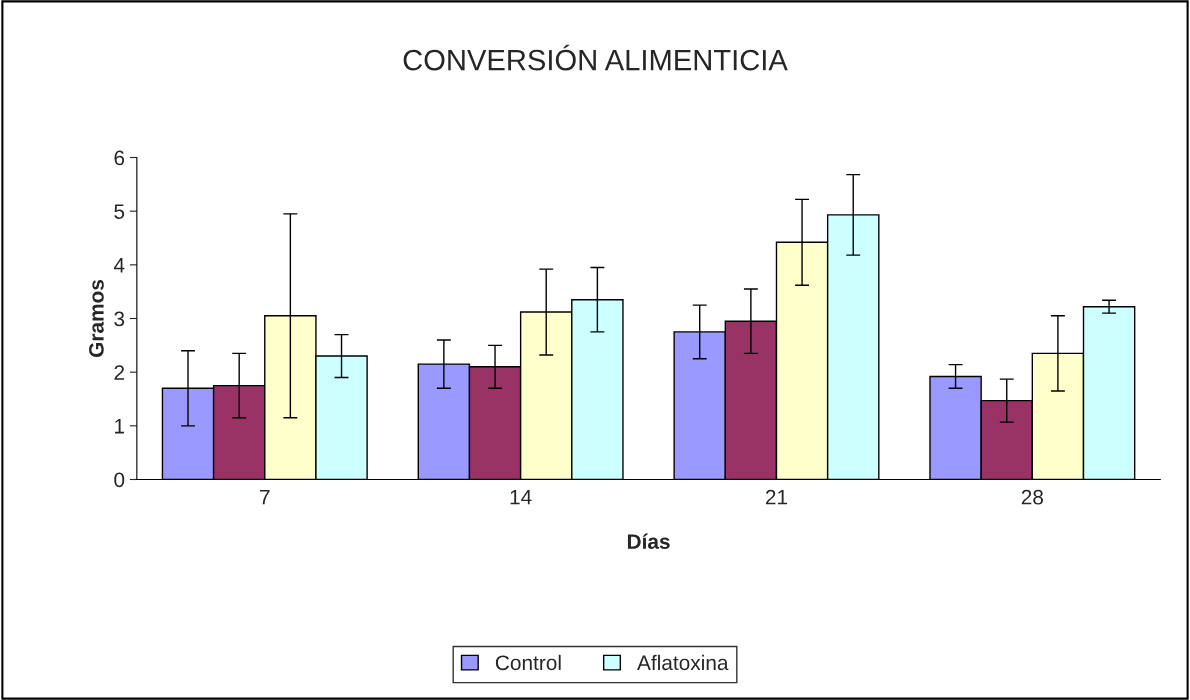 The image size is (1190, 700). Describe the element at coordinates (119, 319) in the screenshot. I see `y-tick-label: 3` at that location.